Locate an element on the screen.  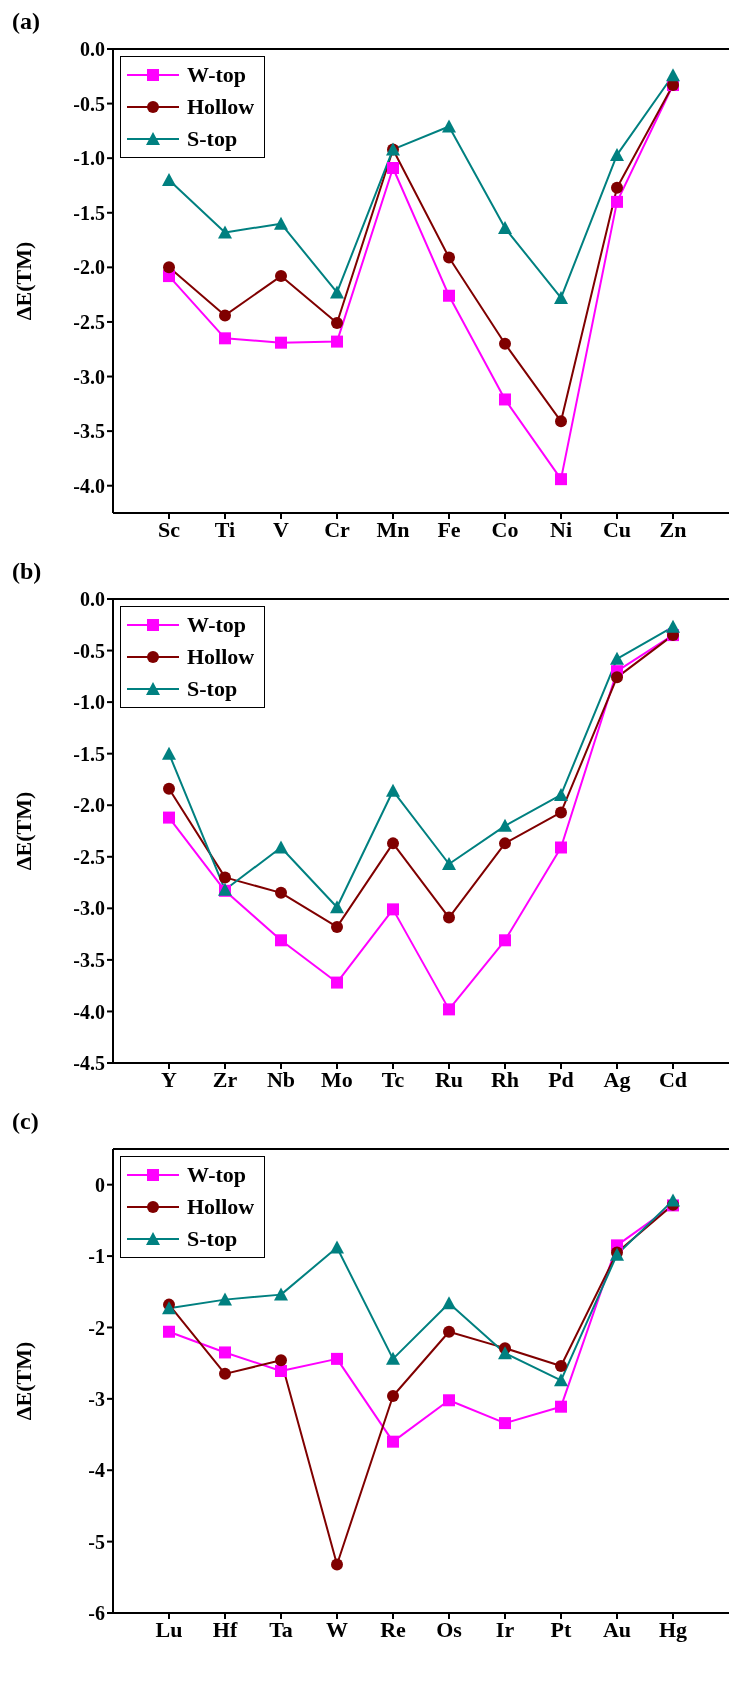
x-tick-label: Mo is located at coordinates (337, 1079).